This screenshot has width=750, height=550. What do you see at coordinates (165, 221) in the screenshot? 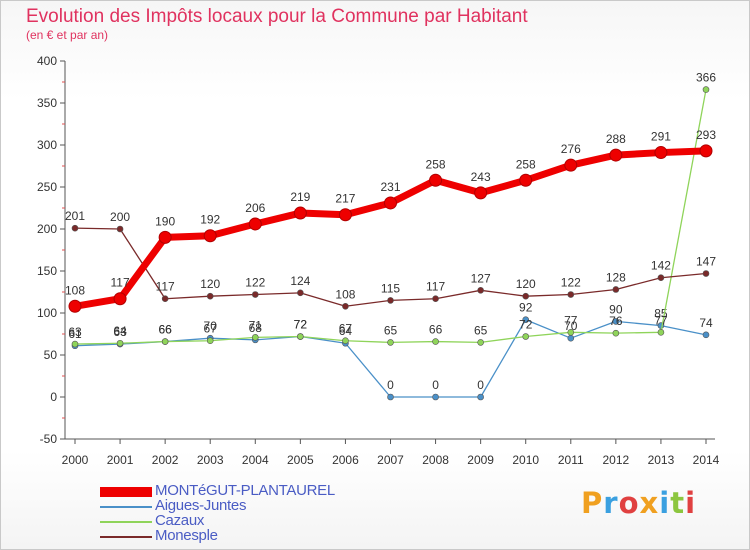
I see `data-label-mont-gut-plantaurel: 190` at bounding box center [165, 221].